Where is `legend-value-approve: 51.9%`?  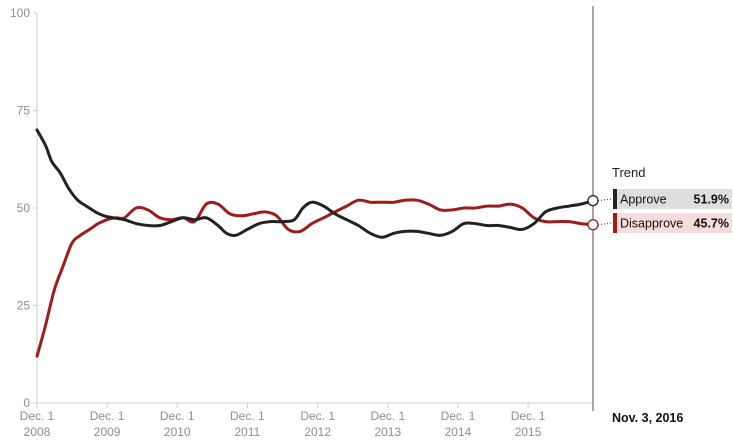 legend-value-approve: 51.9% is located at coordinates (711, 200).